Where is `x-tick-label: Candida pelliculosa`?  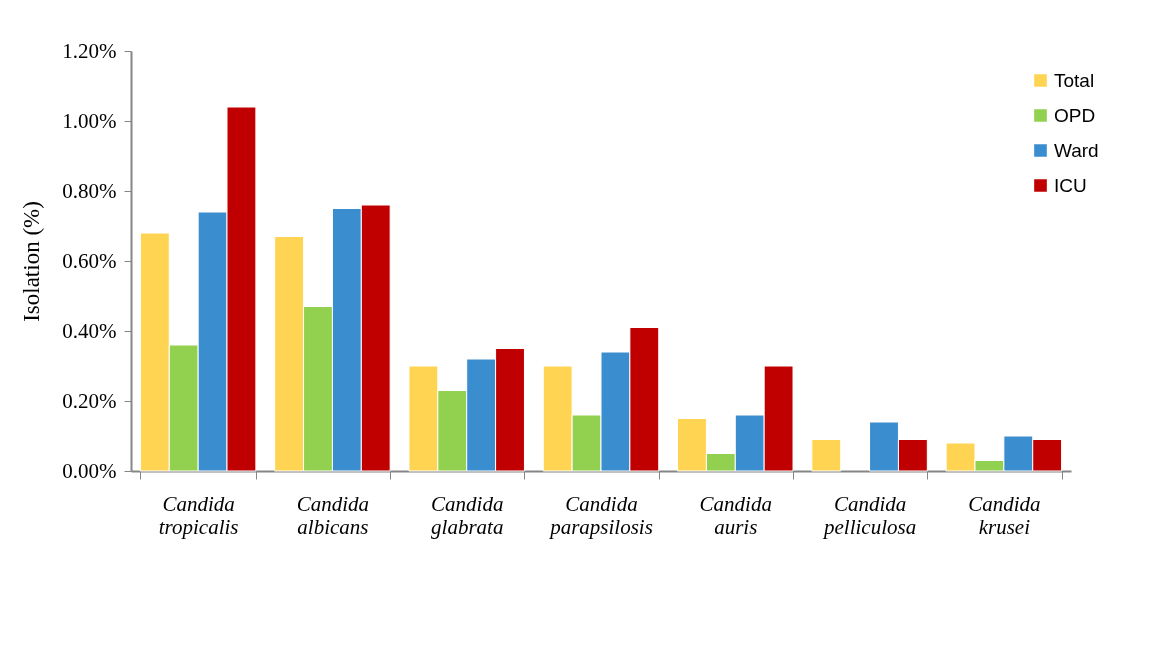
x-tick-label: Candida pelliculosa is located at coordinates (869, 515).